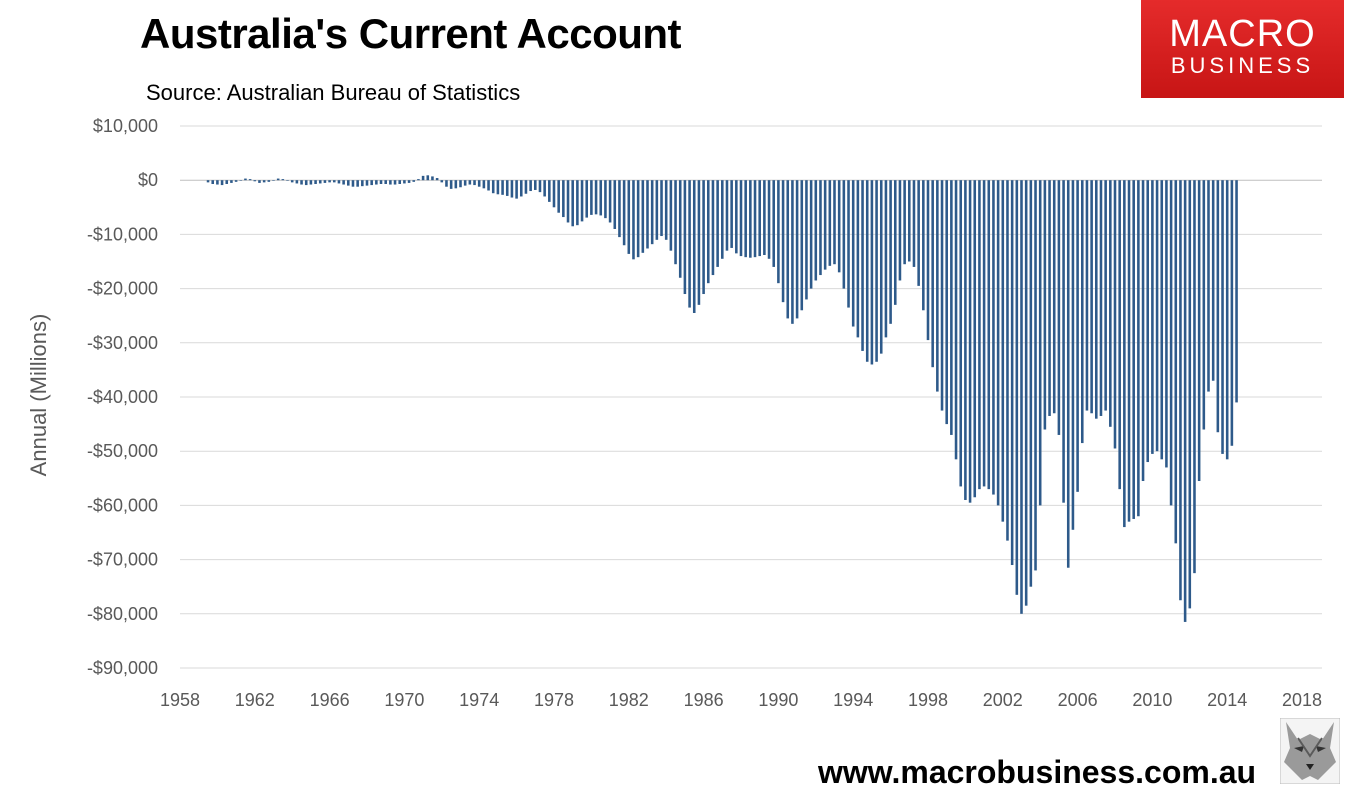 This screenshot has width=1350, height=791. What do you see at coordinates (122, 451) in the screenshot?
I see `y-tick-label: -$50,000` at bounding box center [122, 451].